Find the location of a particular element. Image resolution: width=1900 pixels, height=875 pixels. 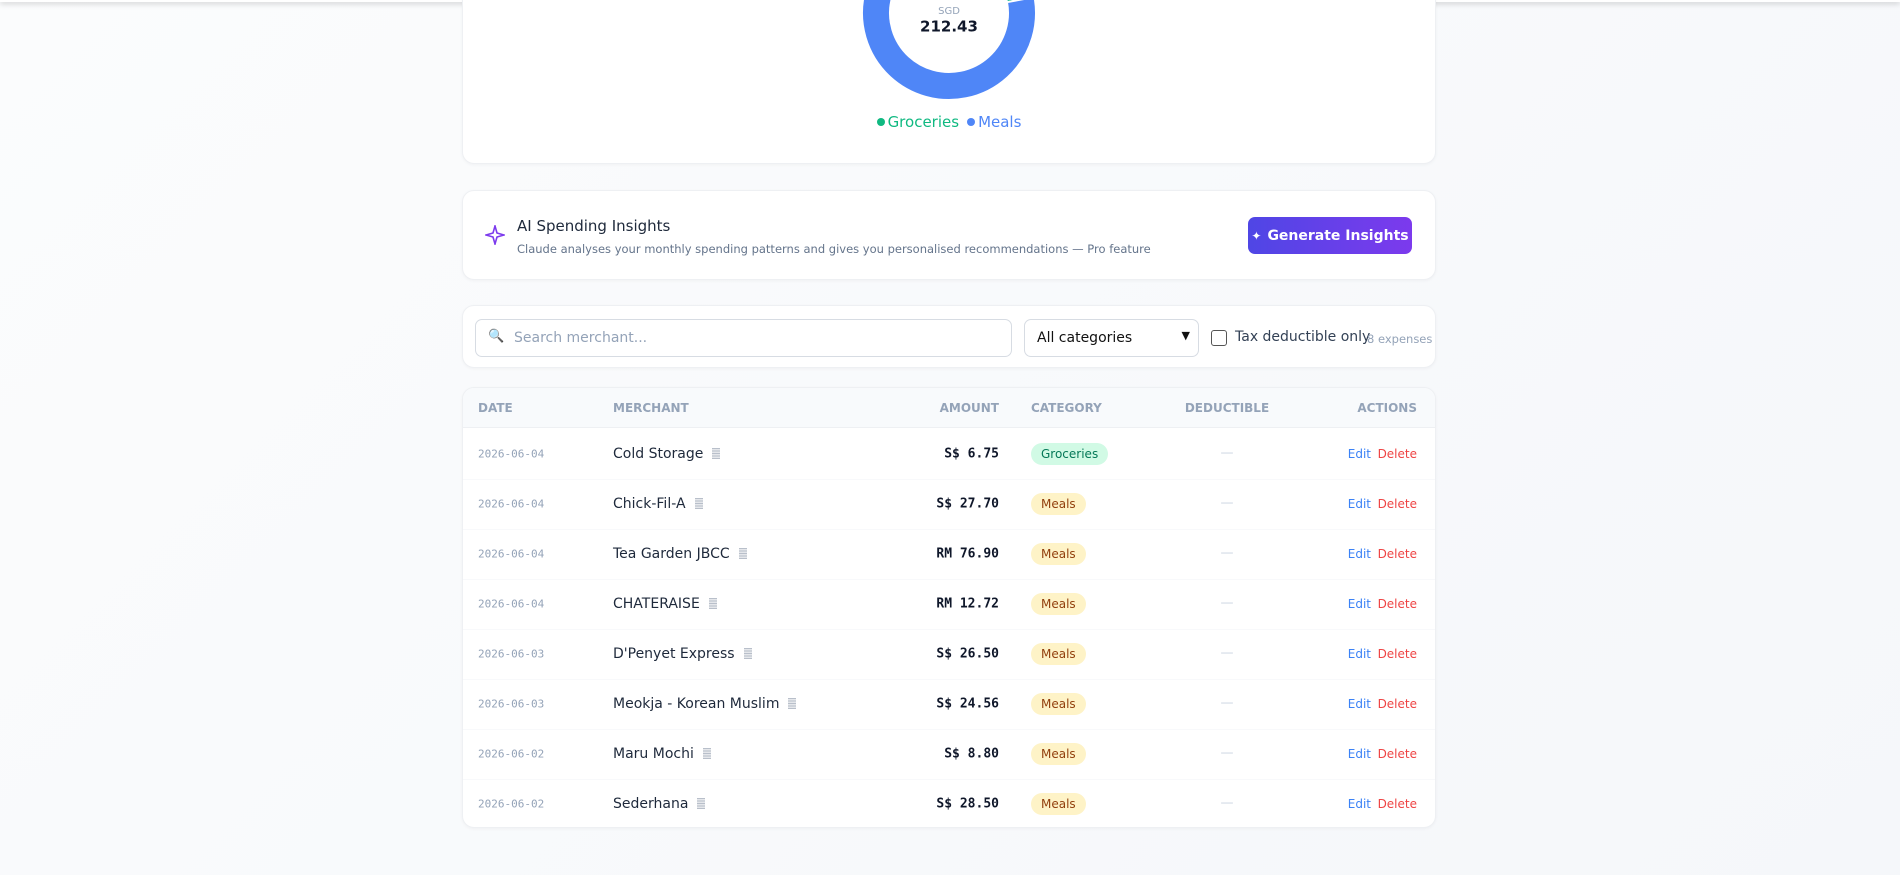

amount: S$ 24.56 is located at coordinates (967, 704).